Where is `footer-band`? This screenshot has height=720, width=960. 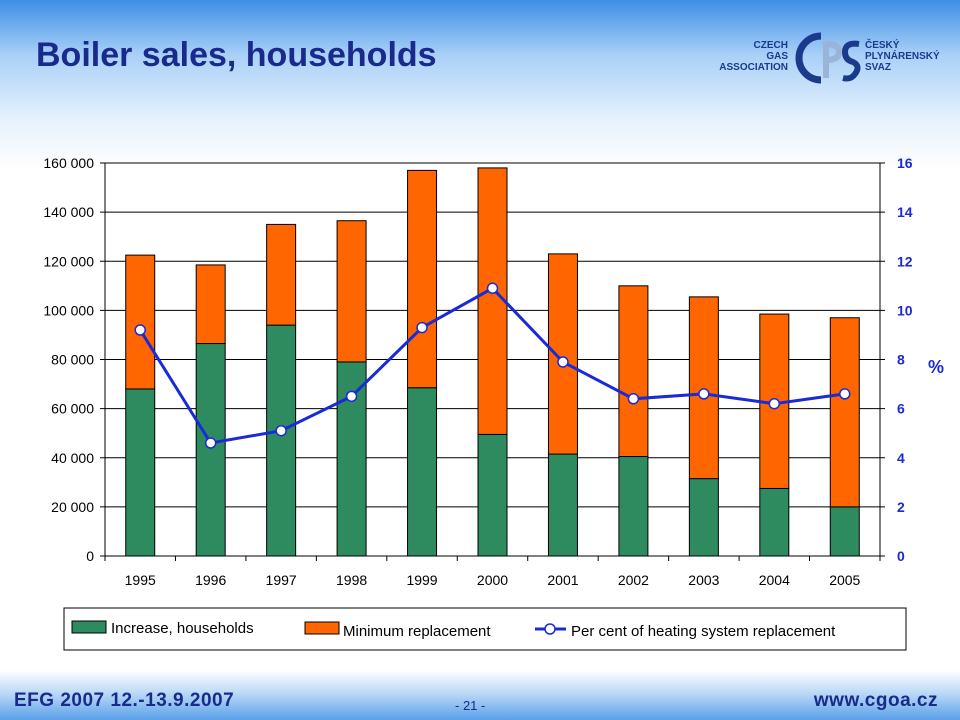 footer-band is located at coordinates (480, 695).